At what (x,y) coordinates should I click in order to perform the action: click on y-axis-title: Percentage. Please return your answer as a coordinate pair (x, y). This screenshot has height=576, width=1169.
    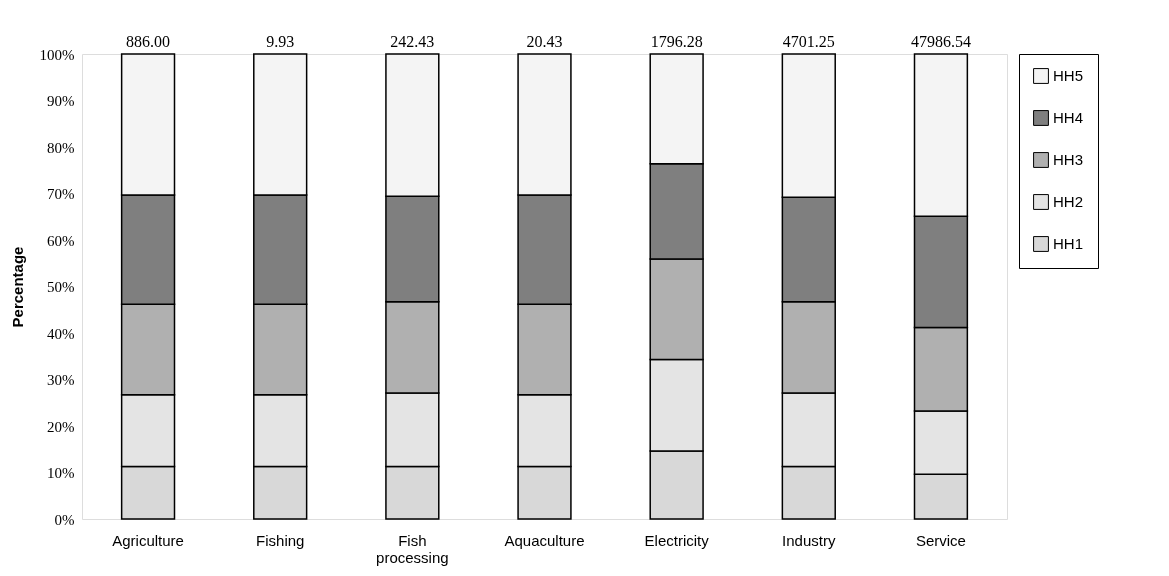
    Looking at the image, I should click on (17, 287).